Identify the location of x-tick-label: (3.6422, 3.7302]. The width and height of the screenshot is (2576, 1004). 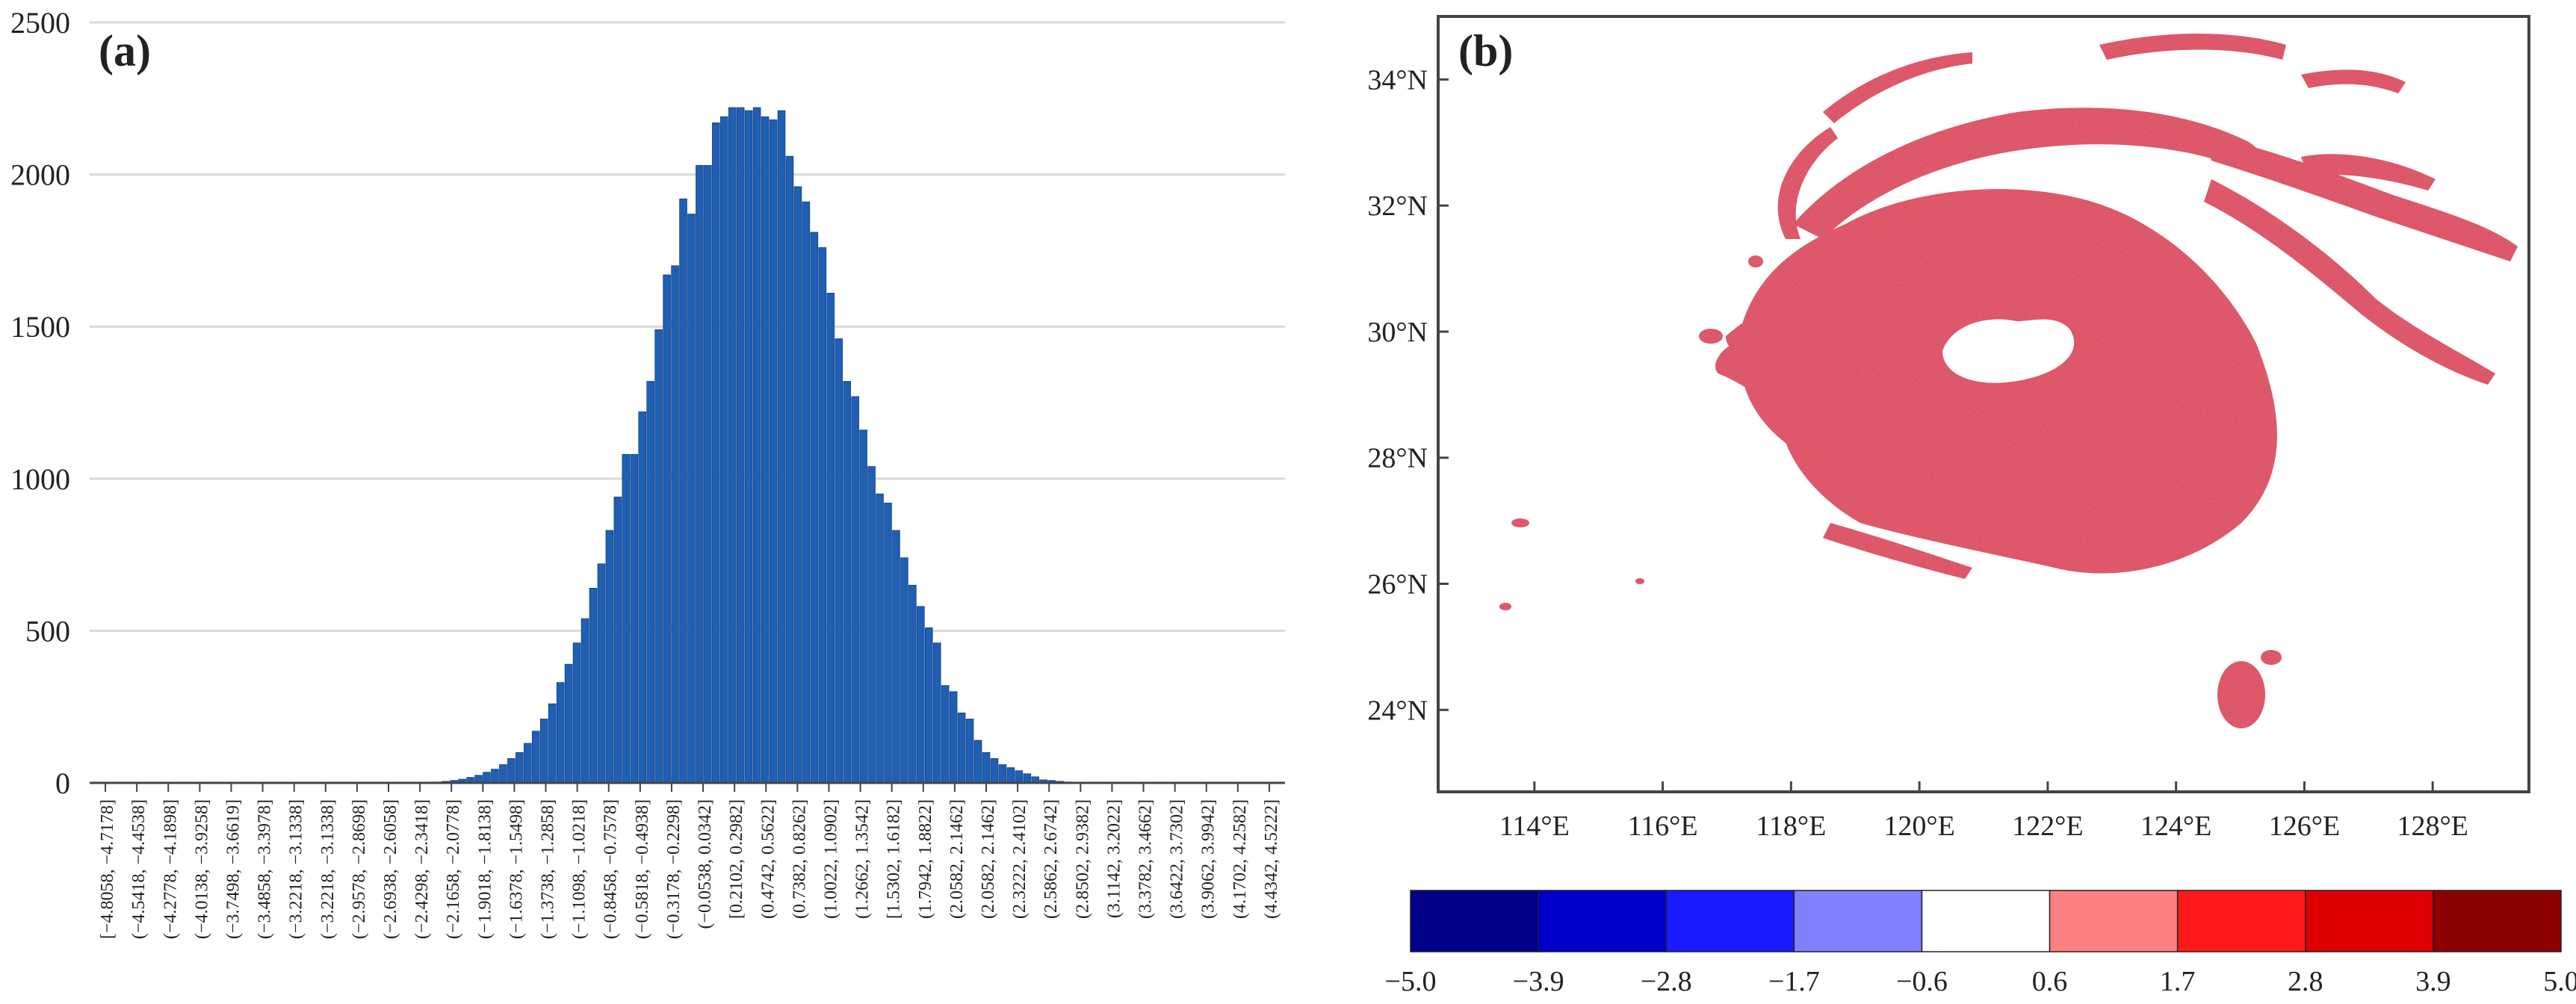
(1177, 859).